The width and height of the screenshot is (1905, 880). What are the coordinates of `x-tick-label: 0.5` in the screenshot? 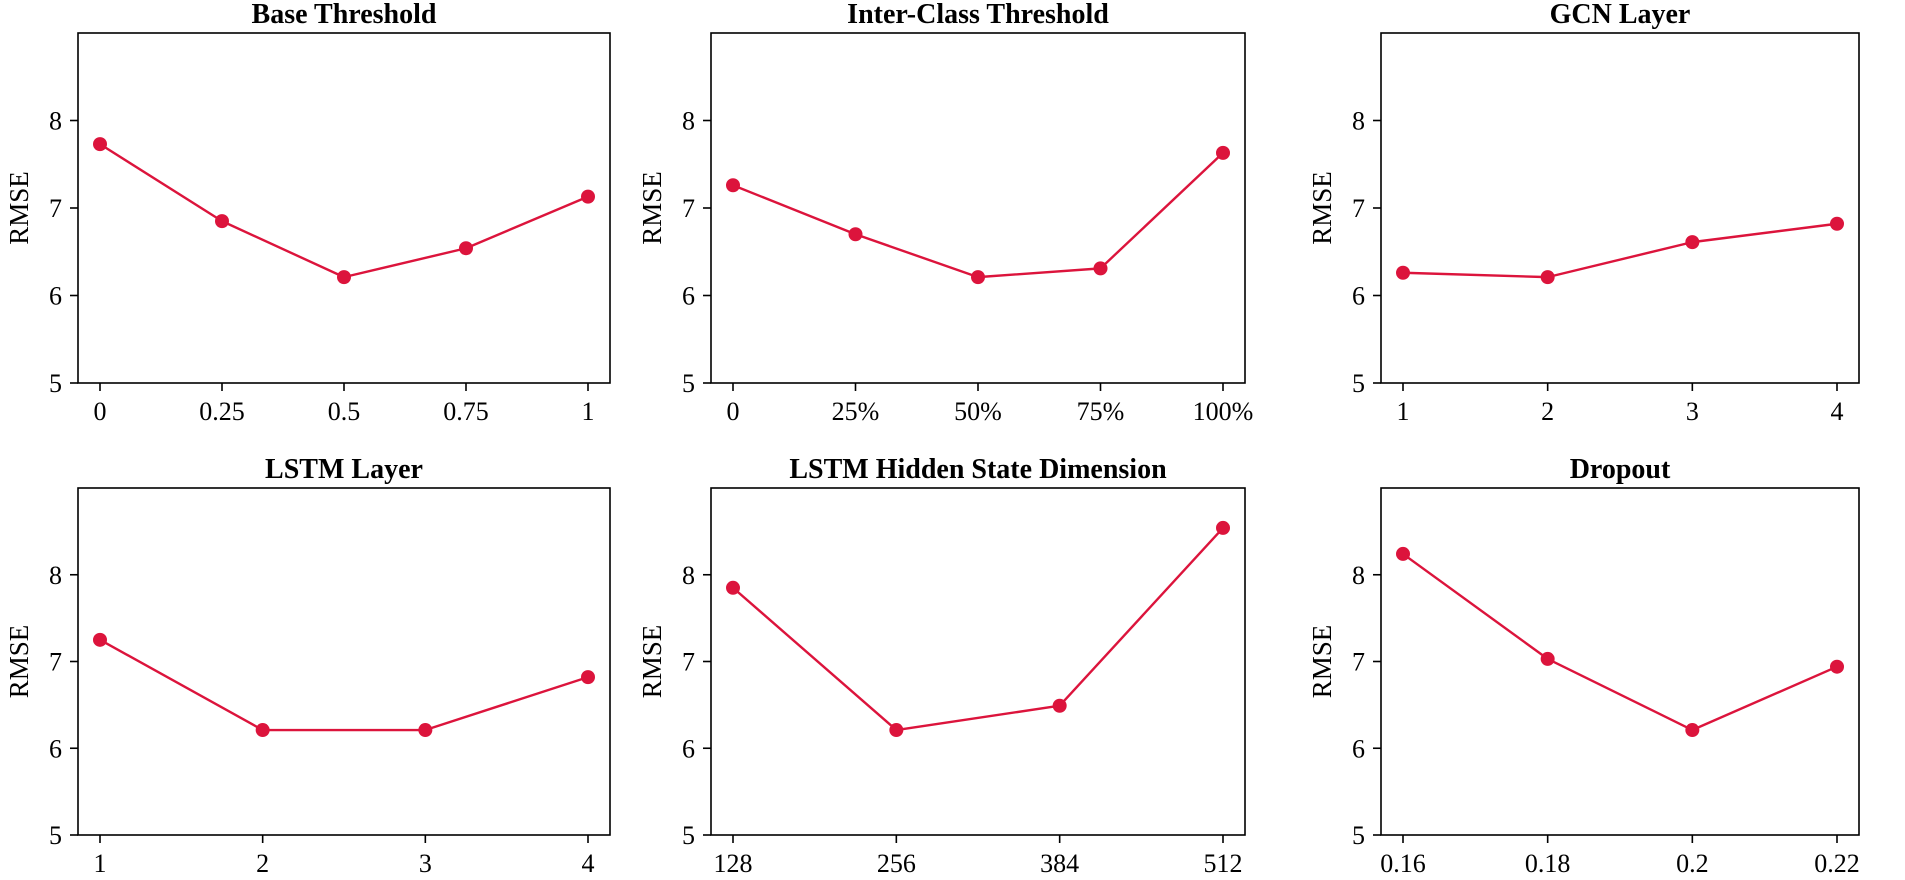 It's located at (344, 411).